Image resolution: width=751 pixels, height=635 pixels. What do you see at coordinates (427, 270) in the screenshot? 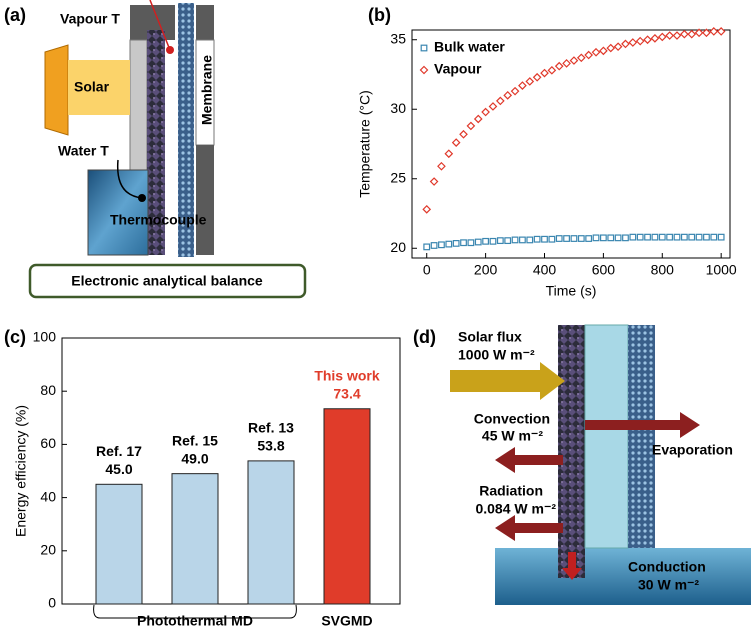
I see `x-tick-label: 0` at bounding box center [427, 270].